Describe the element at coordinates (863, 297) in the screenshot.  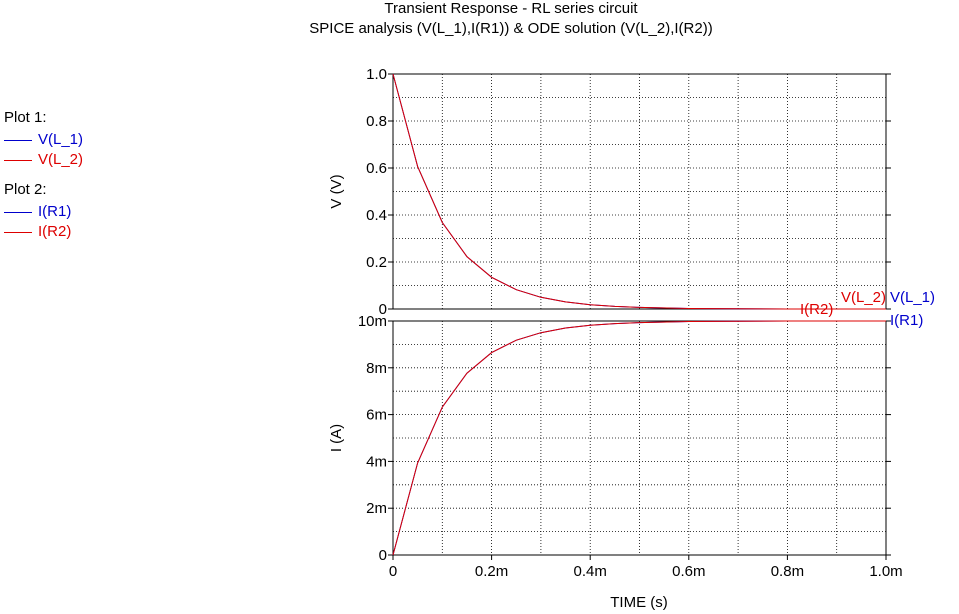
I see `trace-label-v-l2: V(L_2)` at that location.